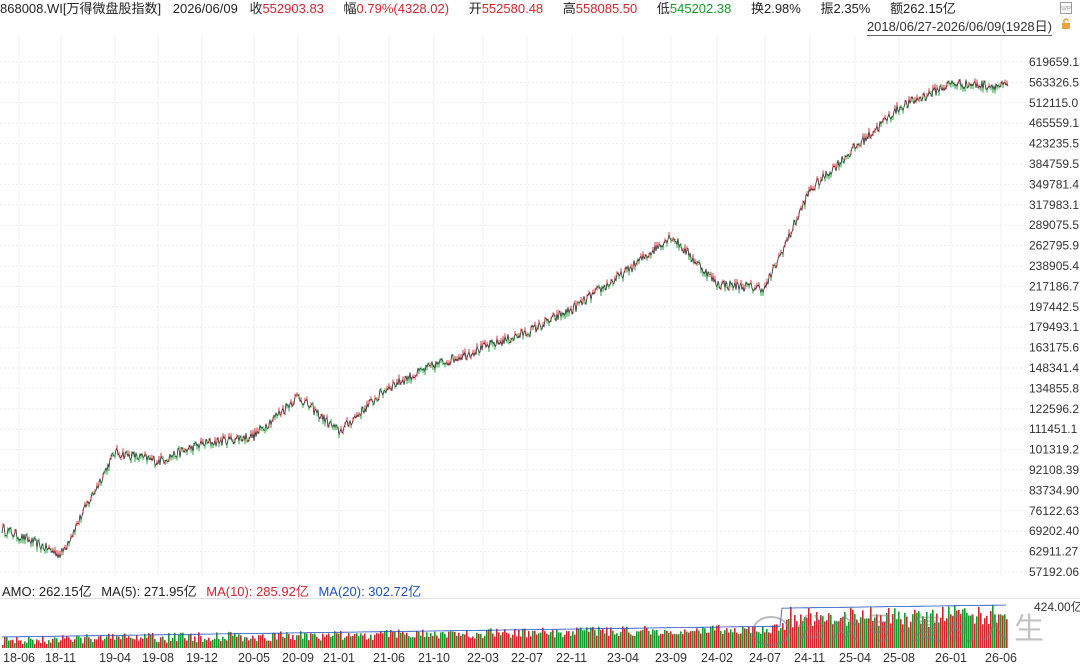  What do you see at coordinates (483, 658) in the screenshot?
I see `x-tick-label: 22-03` at bounding box center [483, 658].